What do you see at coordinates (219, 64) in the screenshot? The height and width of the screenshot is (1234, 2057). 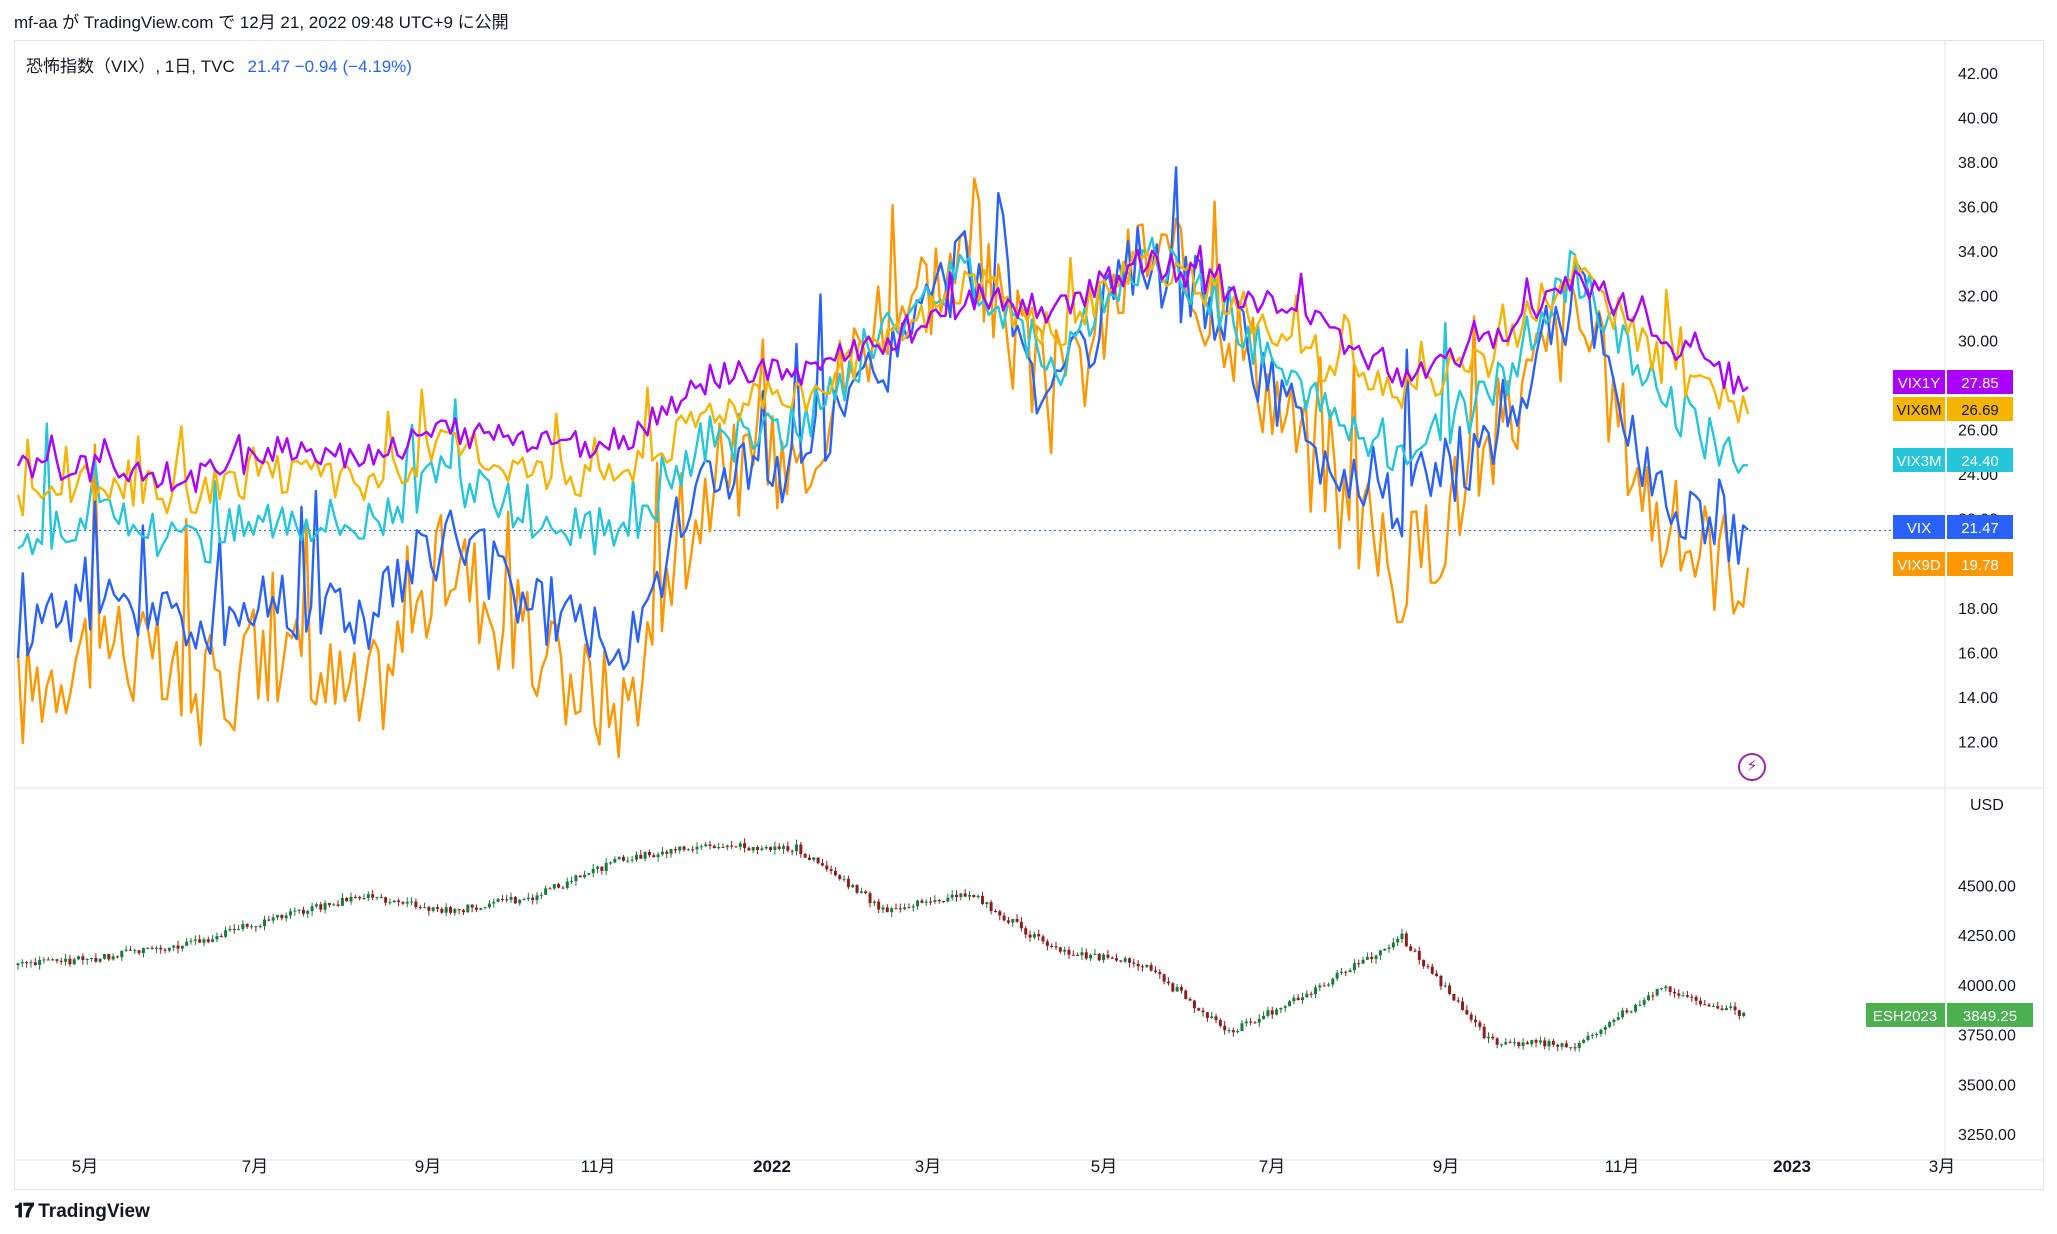 I see `chart-legend: 恐怖指数（VIX）, 1日, TVC 21.47 −0.94 (−4.19%)` at bounding box center [219, 64].